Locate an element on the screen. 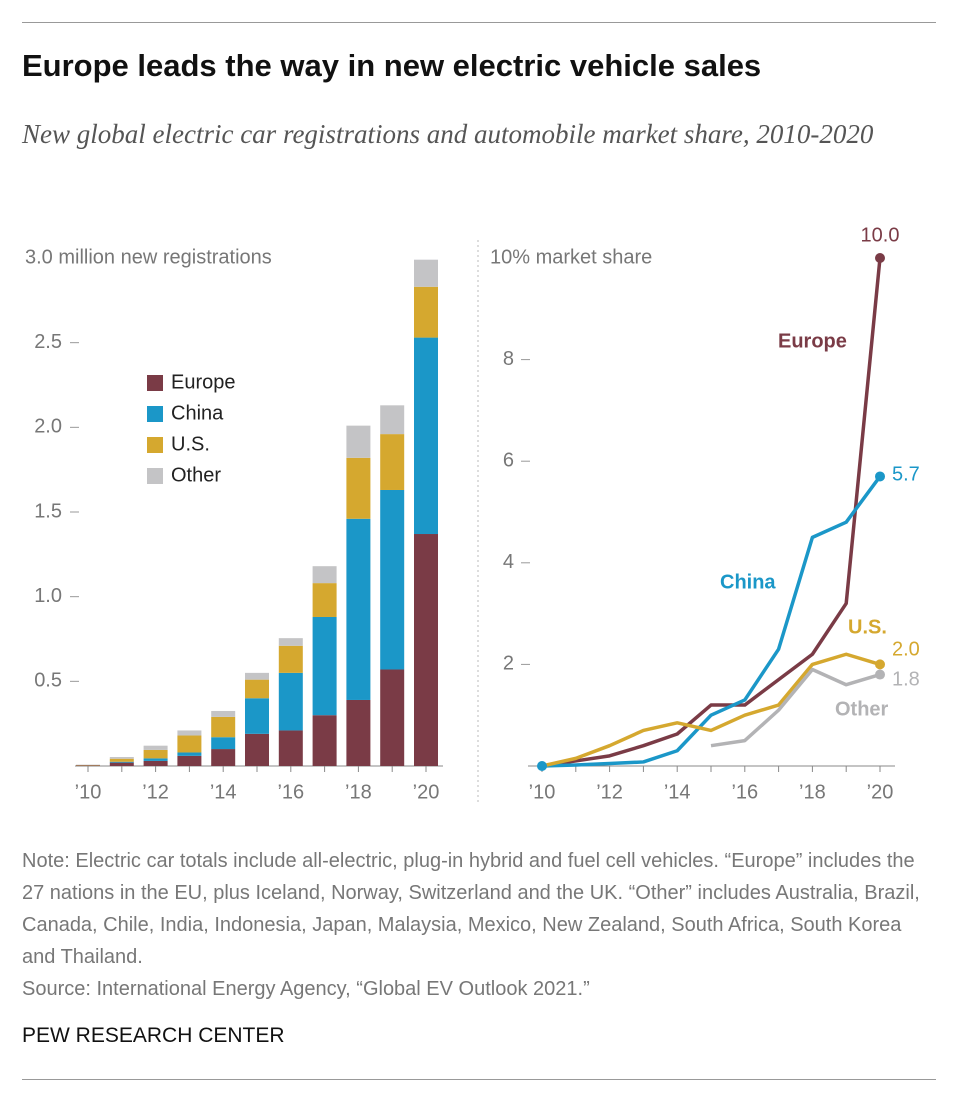 The image size is (956, 1112). top-rule is located at coordinates (479, 22).